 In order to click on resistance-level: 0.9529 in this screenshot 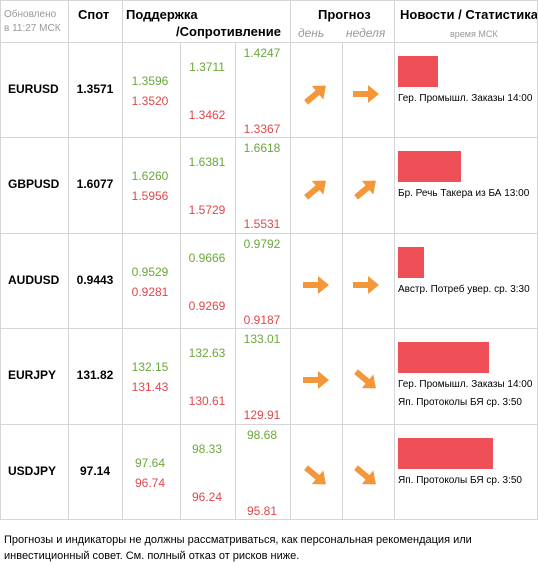, I will do `click(150, 272)`.